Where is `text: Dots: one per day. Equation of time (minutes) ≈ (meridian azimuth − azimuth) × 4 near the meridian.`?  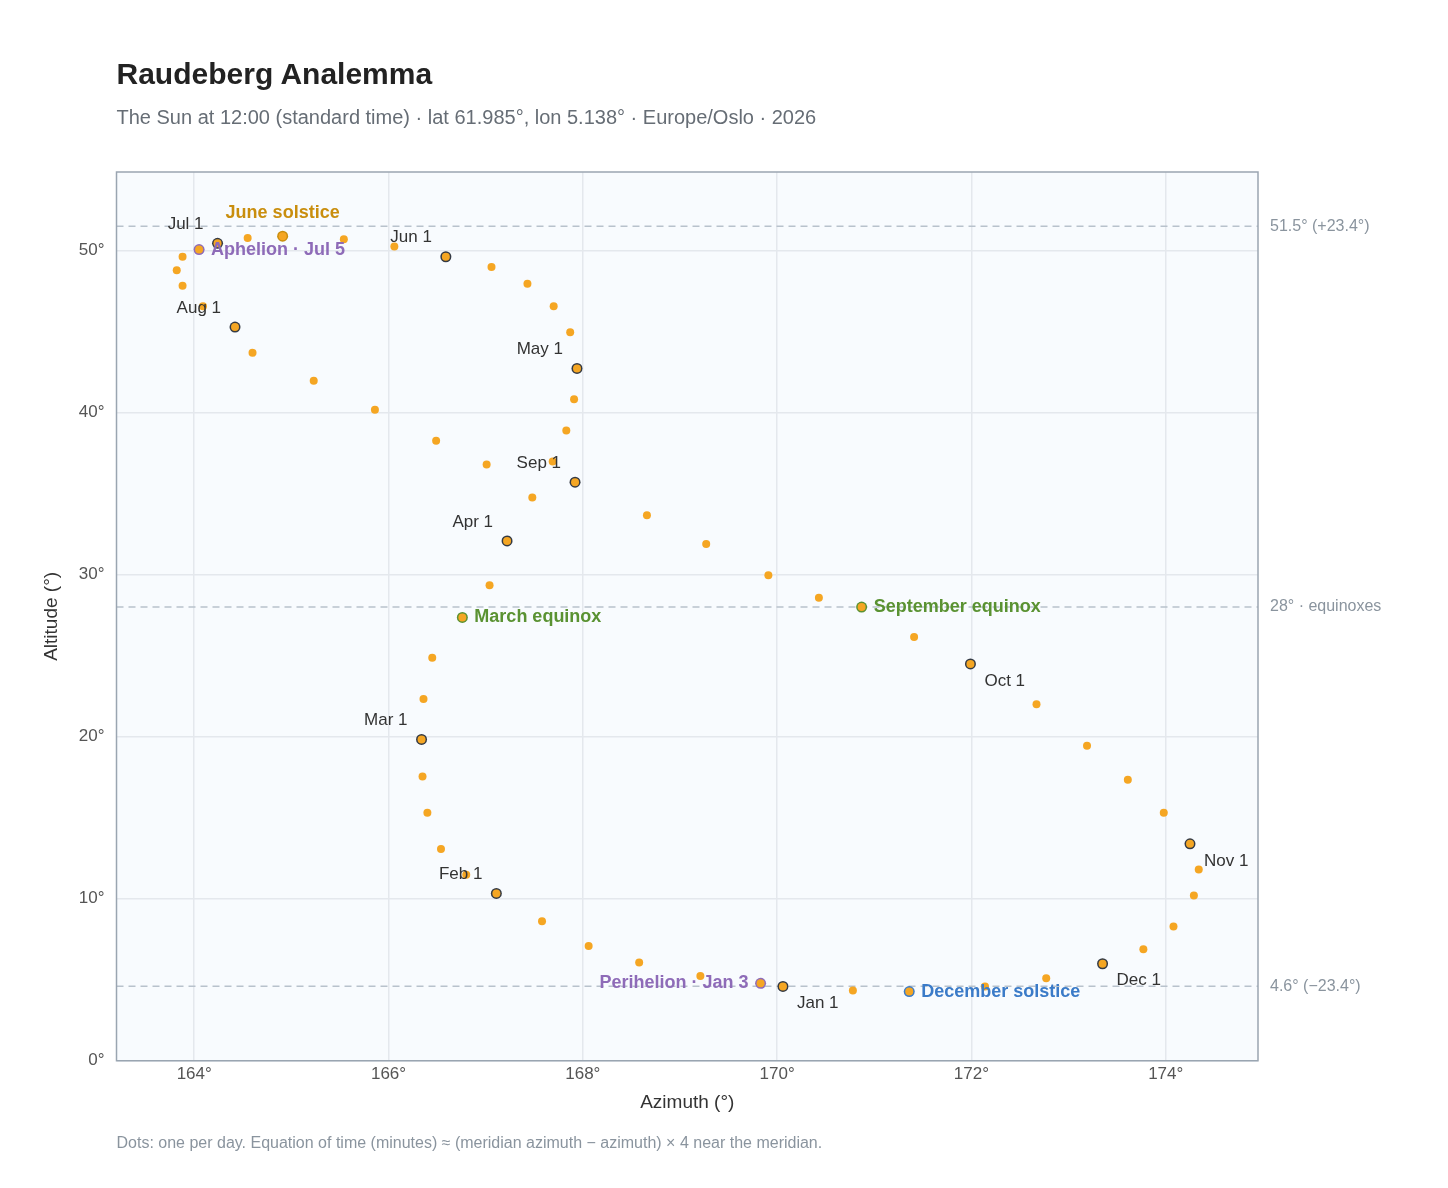
text: Dots: one per day. Equation of time (minutes) ≈ (meridian azimuth − azimuth) × 4 near the meridian. is located at coordinates (469, 1142).